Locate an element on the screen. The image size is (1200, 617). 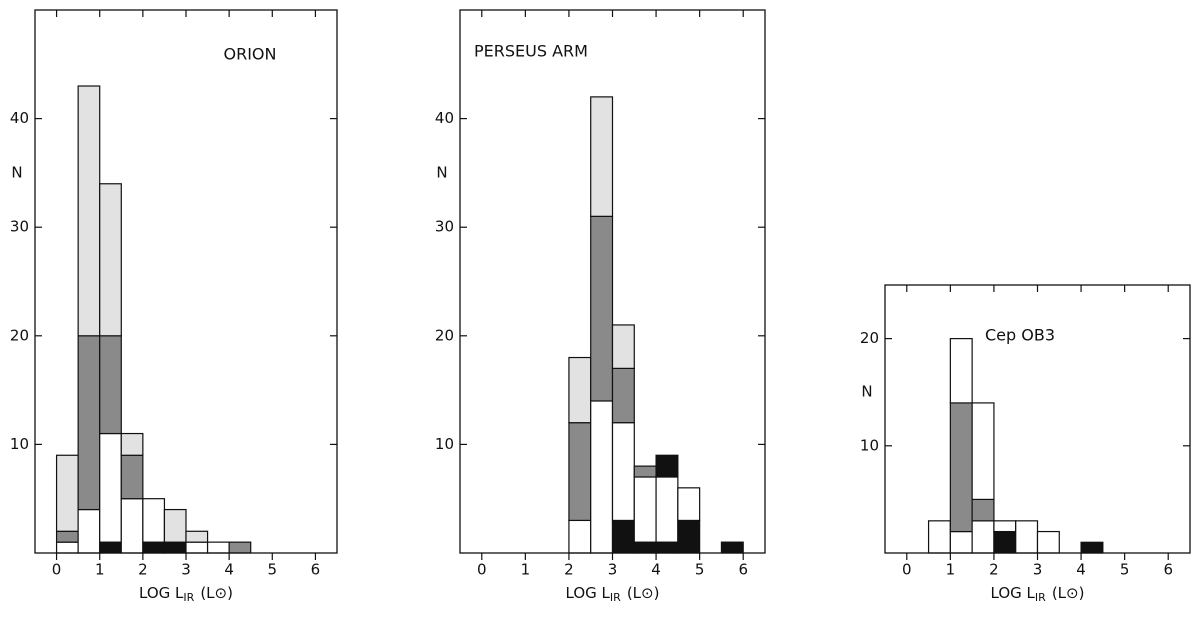
panel-title: PERSEUS ARM is located at coordinates (531, 51).